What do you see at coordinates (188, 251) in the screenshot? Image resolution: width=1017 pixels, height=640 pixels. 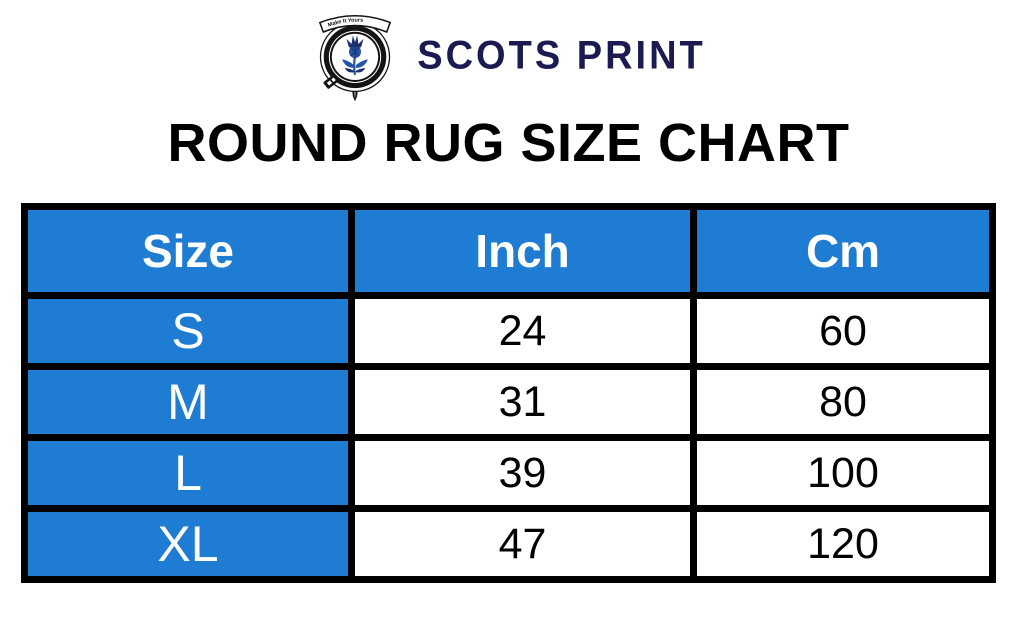 I see `column-header-size: Size` at bounding box center [188, 251].